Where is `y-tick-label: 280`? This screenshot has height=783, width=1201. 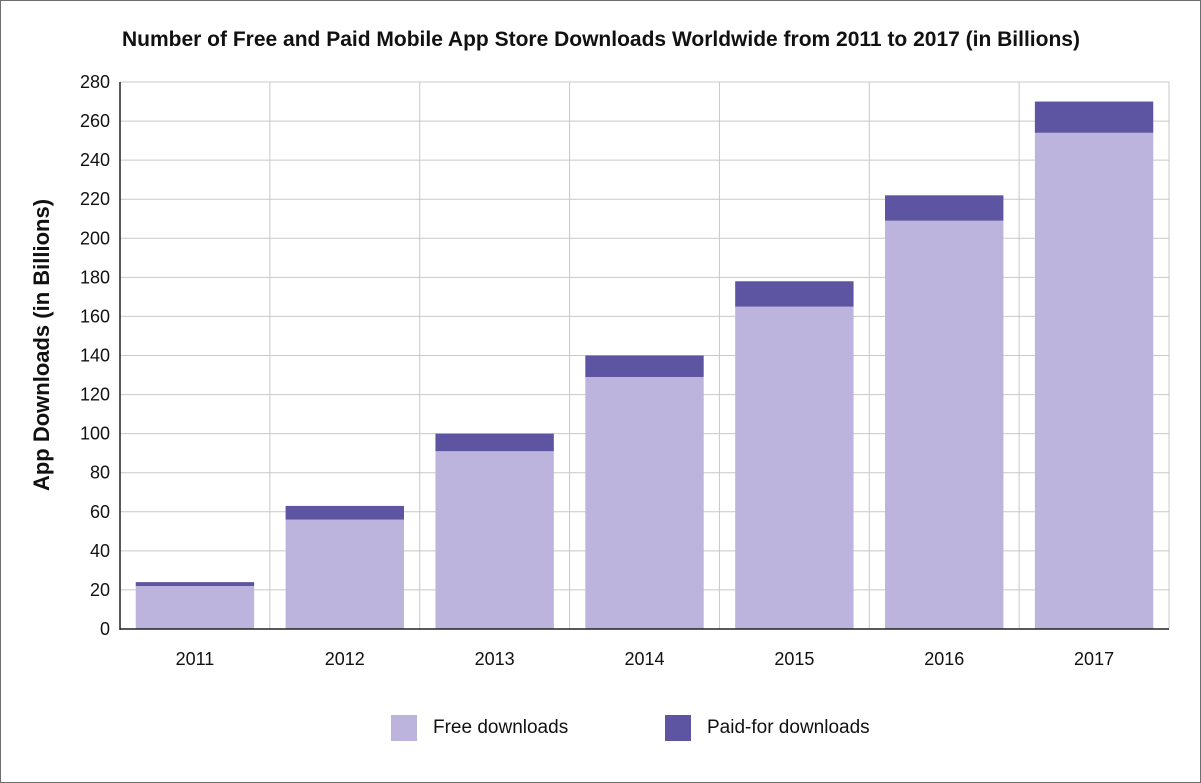
y-tick-label: 280 is located at coordinates (95, 82).